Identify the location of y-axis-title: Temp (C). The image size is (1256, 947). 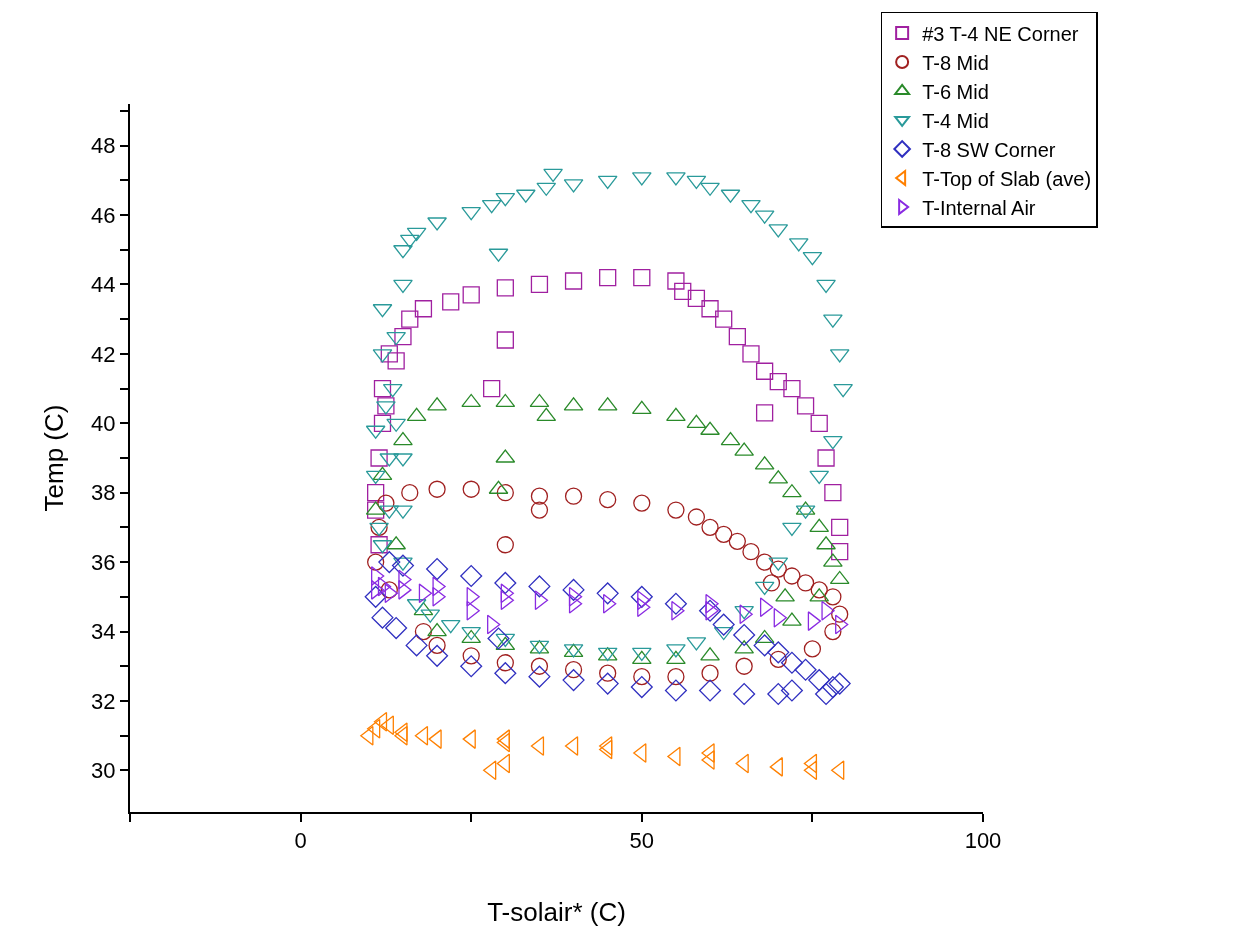
(54, 458).